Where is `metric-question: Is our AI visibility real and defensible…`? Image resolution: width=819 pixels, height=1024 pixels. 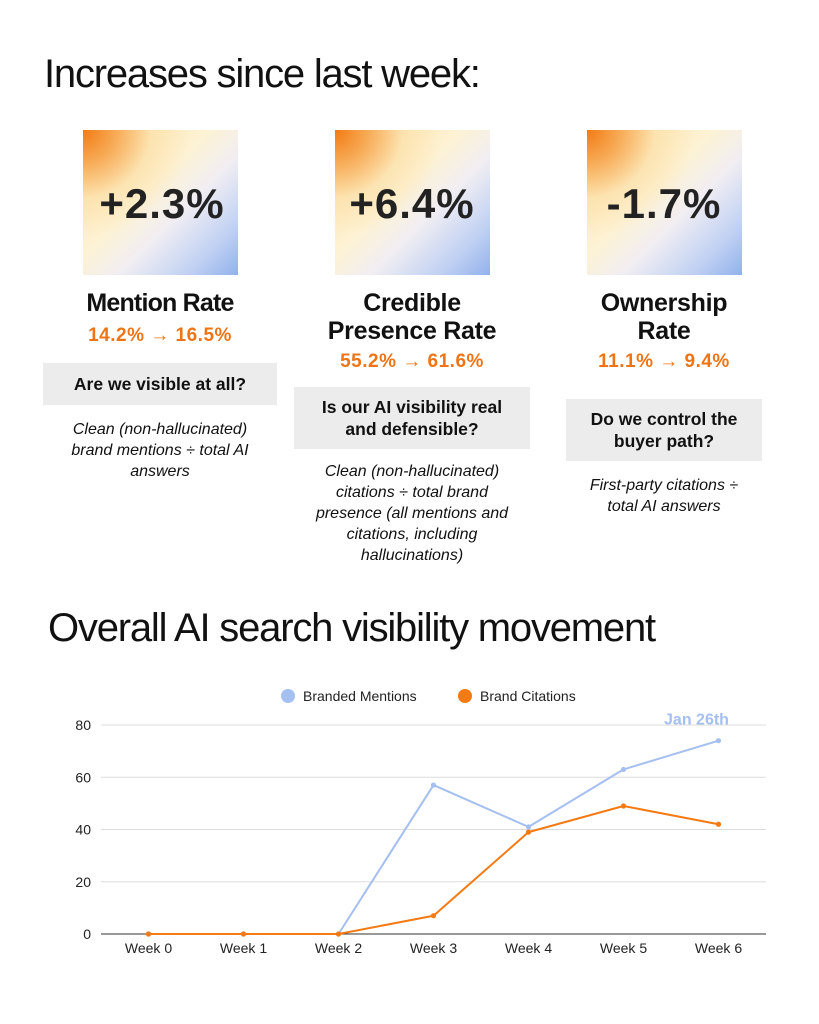
metric-question: Is our AI visibility real and defensible… is located at coordinates (412, 418).